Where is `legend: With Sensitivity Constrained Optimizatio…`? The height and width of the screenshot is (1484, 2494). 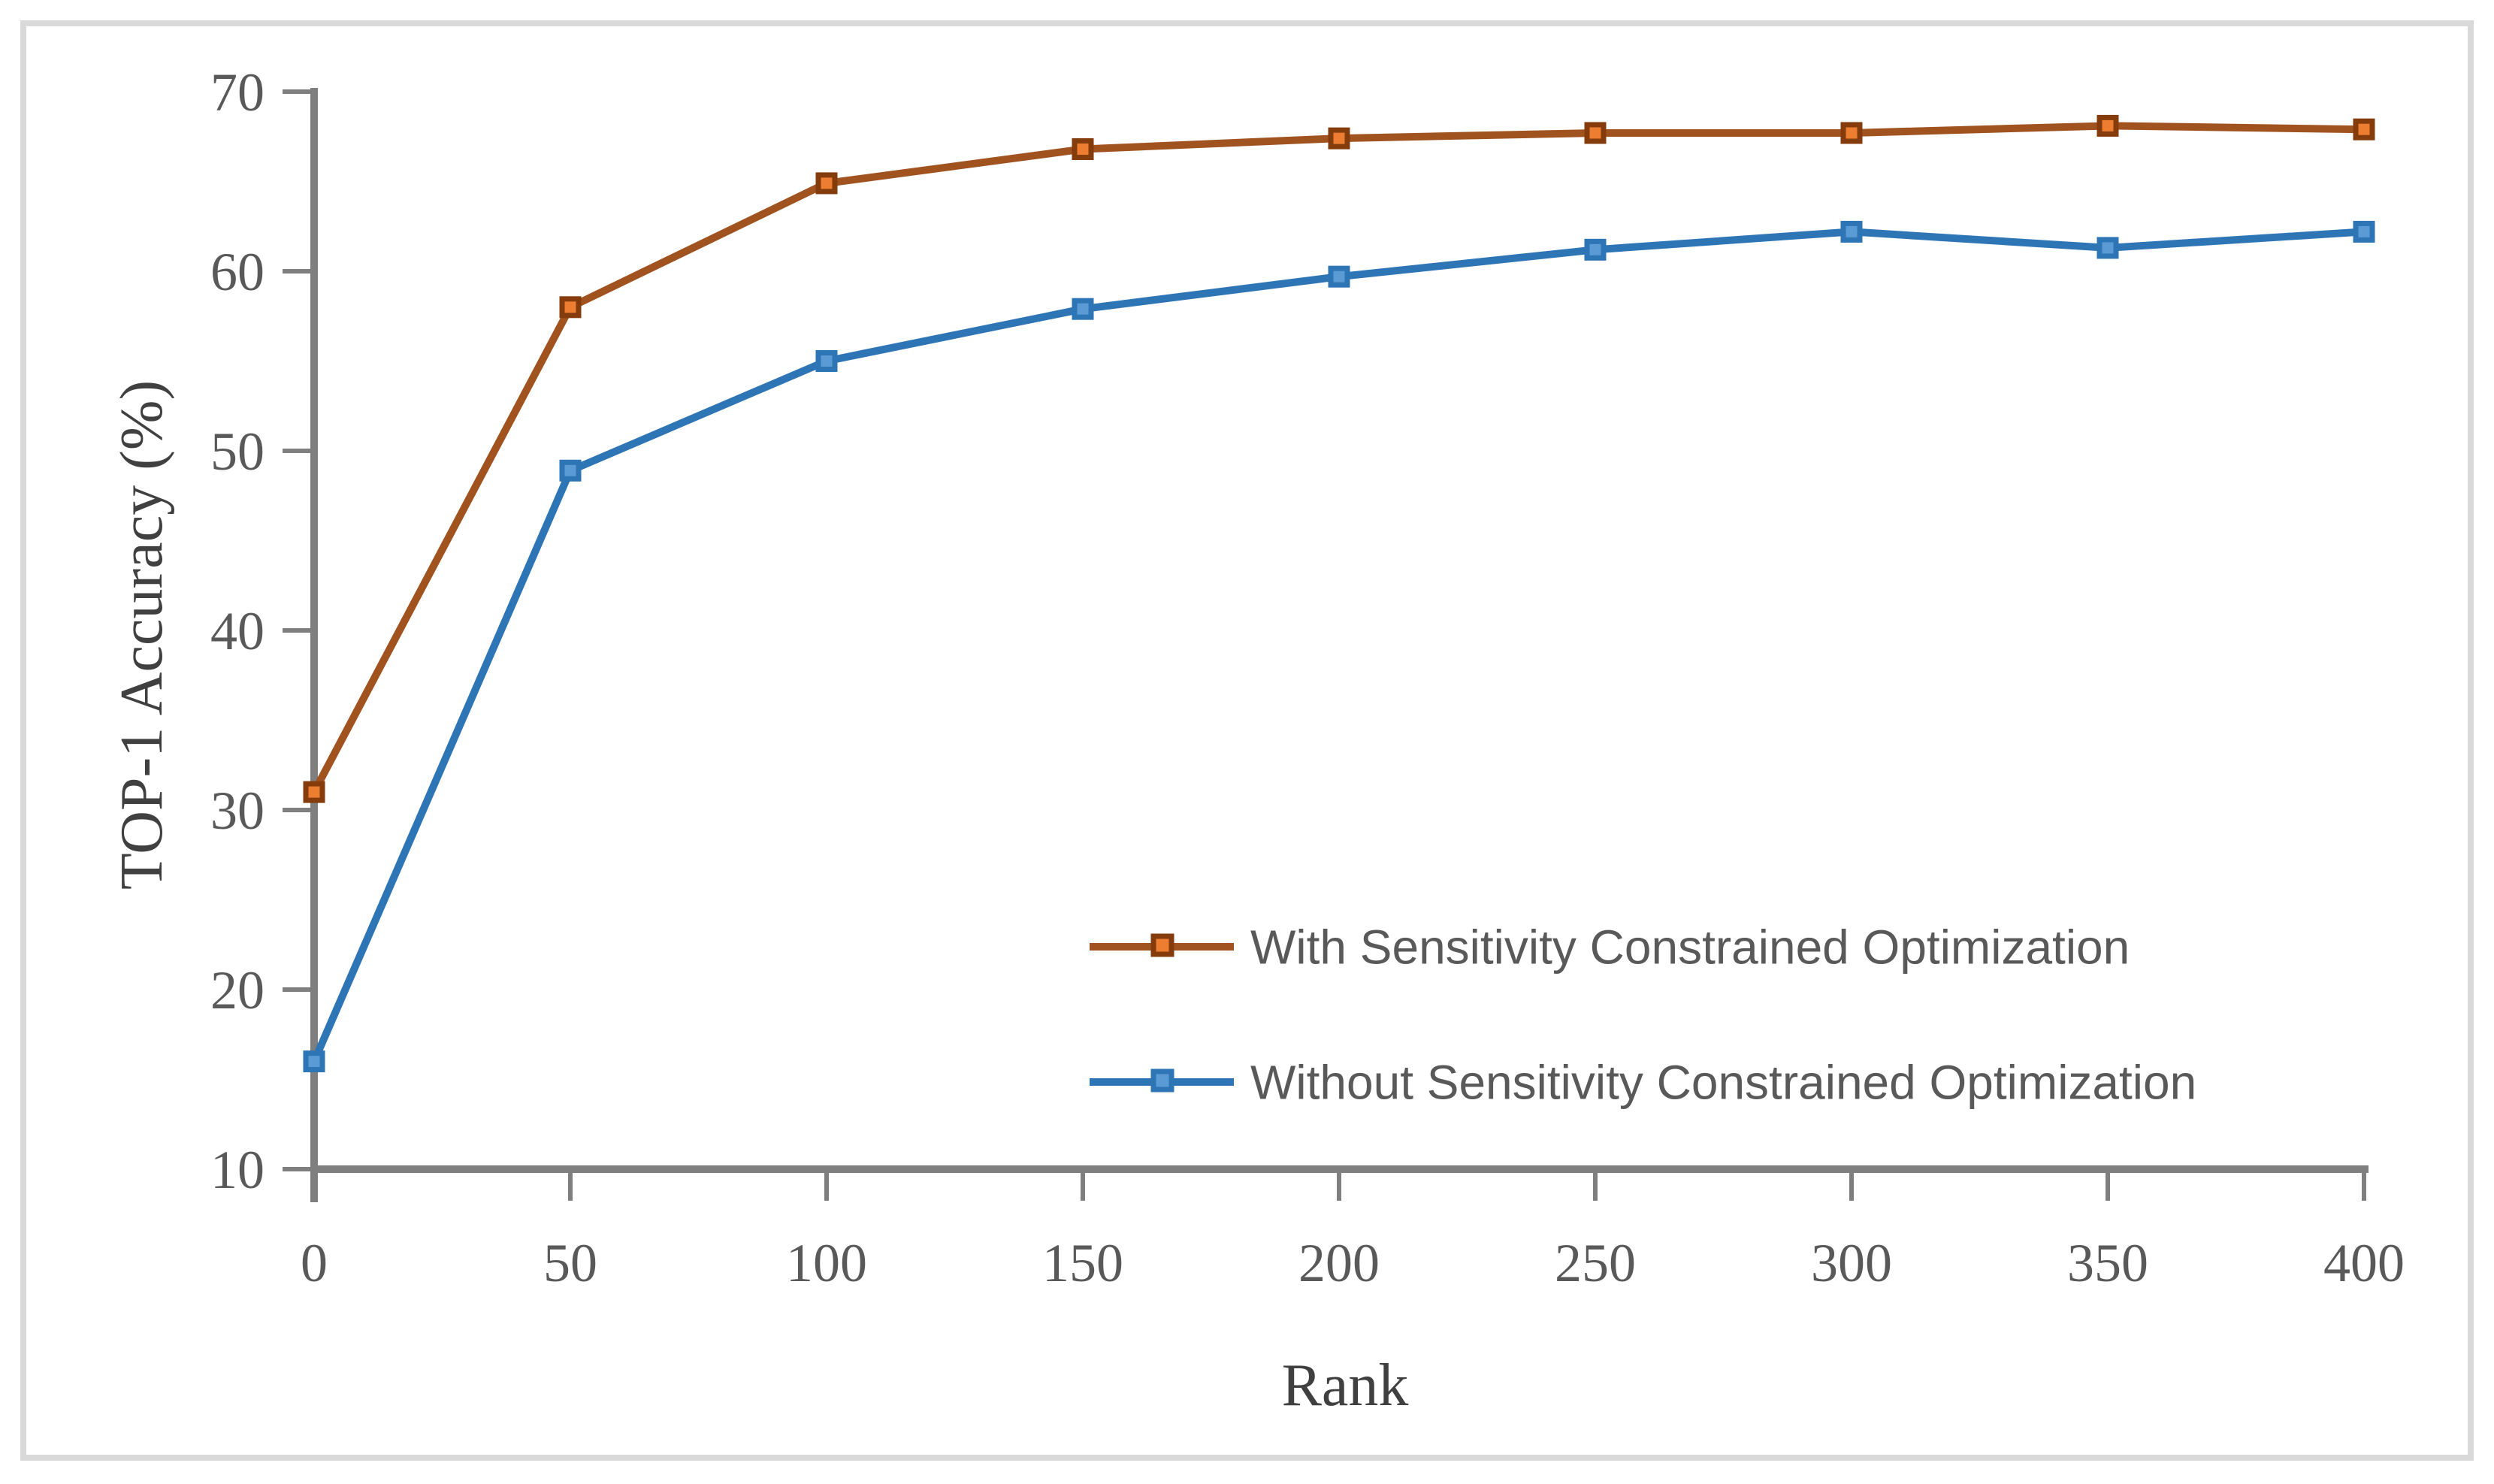 legend: With Sensitivity Constrained Optimizatio… is located at coordinates (1643, 1015).